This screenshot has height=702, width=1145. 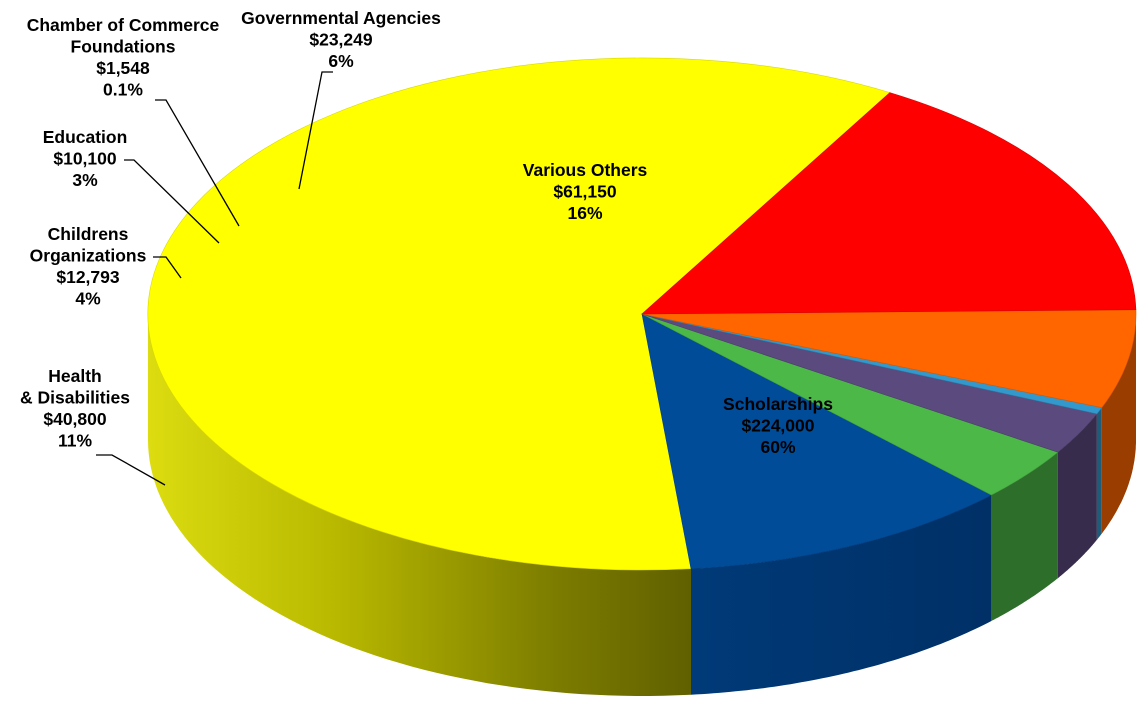 What do you see at coordinates (88, 256) in the screenshot?
I see `slice-category-label: Organizations` at bounding box center [88, 256].